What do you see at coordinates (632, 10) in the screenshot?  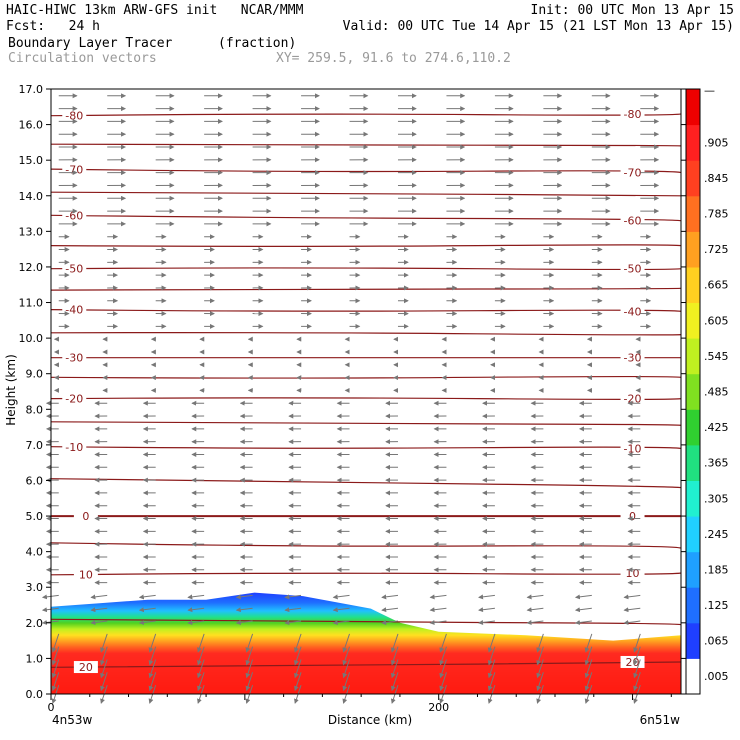 I see `header-line1-right: Init: 00 UTC Mon 13 Apr 15` at bounding box center [632, 10].